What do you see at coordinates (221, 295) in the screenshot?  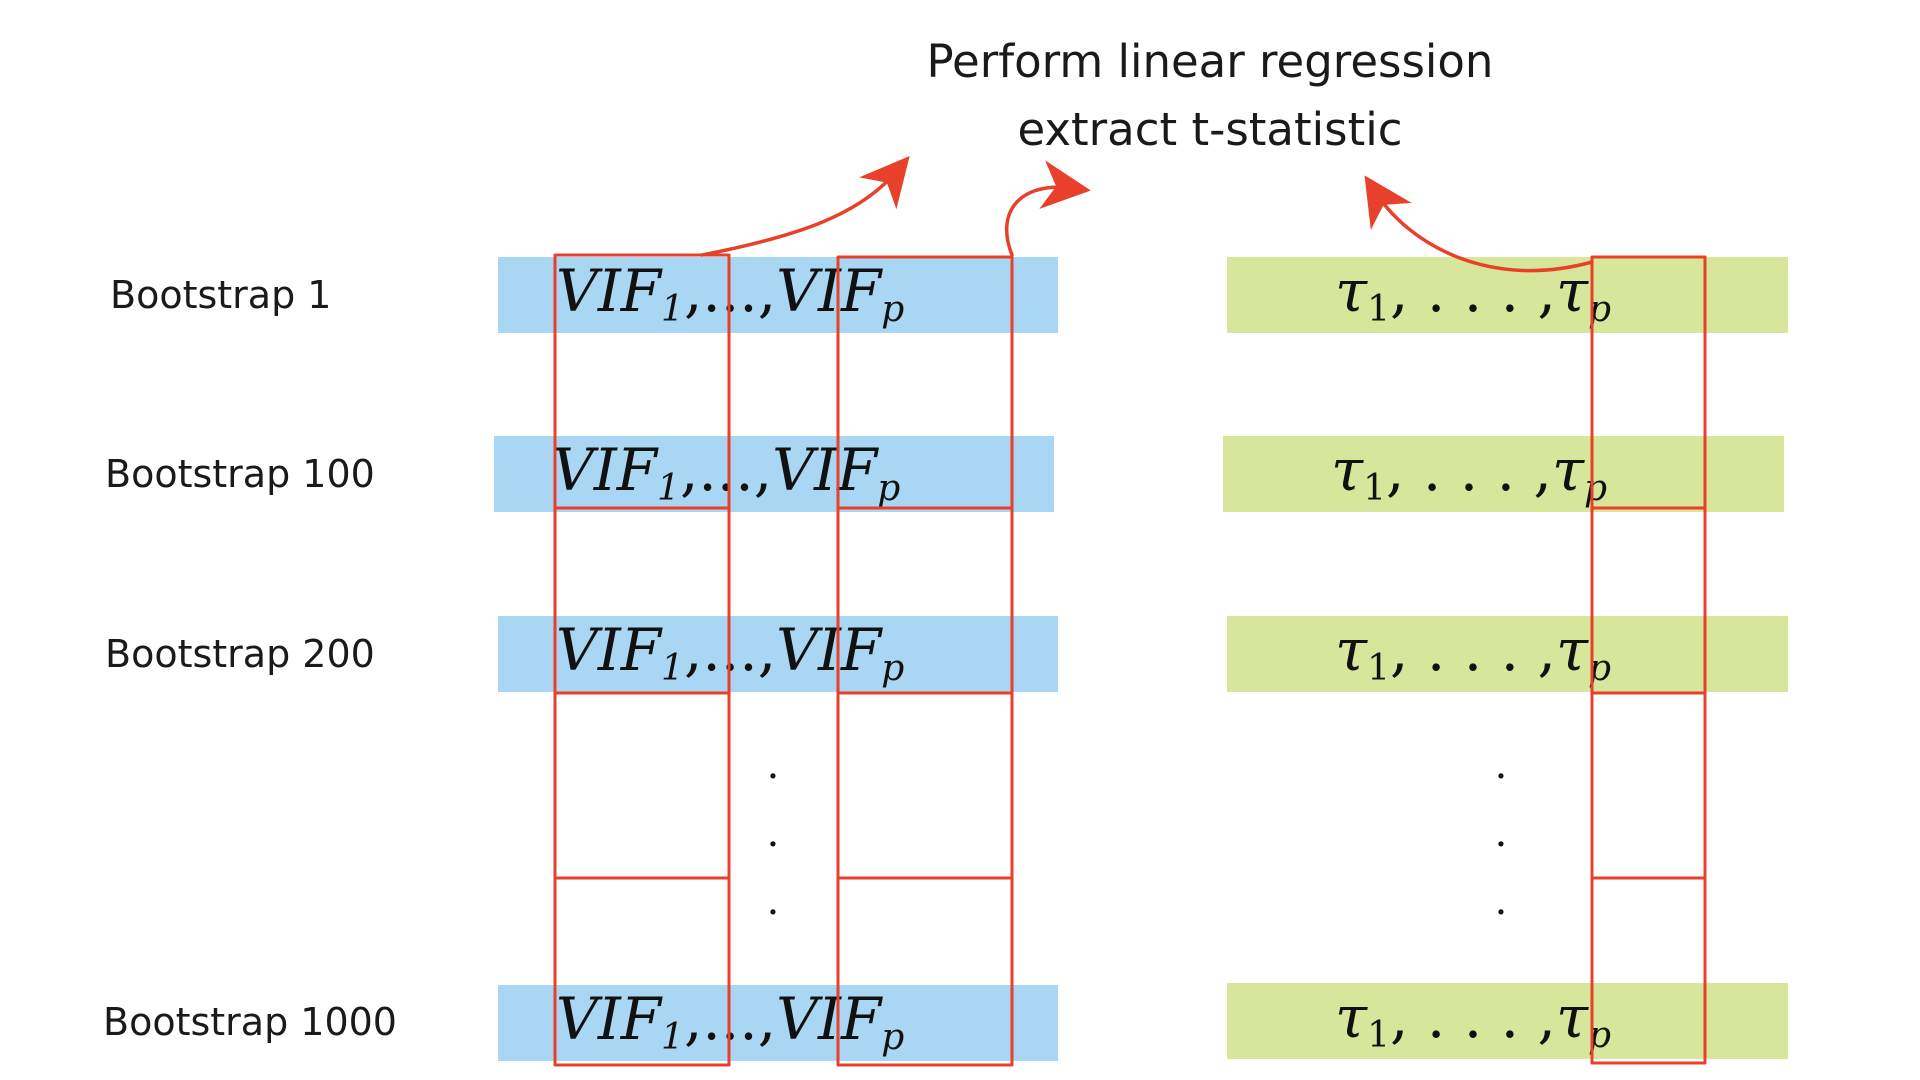 I see `row-label-bootstrap-1: Bootstrap 1` at bounding box center [221, 295].